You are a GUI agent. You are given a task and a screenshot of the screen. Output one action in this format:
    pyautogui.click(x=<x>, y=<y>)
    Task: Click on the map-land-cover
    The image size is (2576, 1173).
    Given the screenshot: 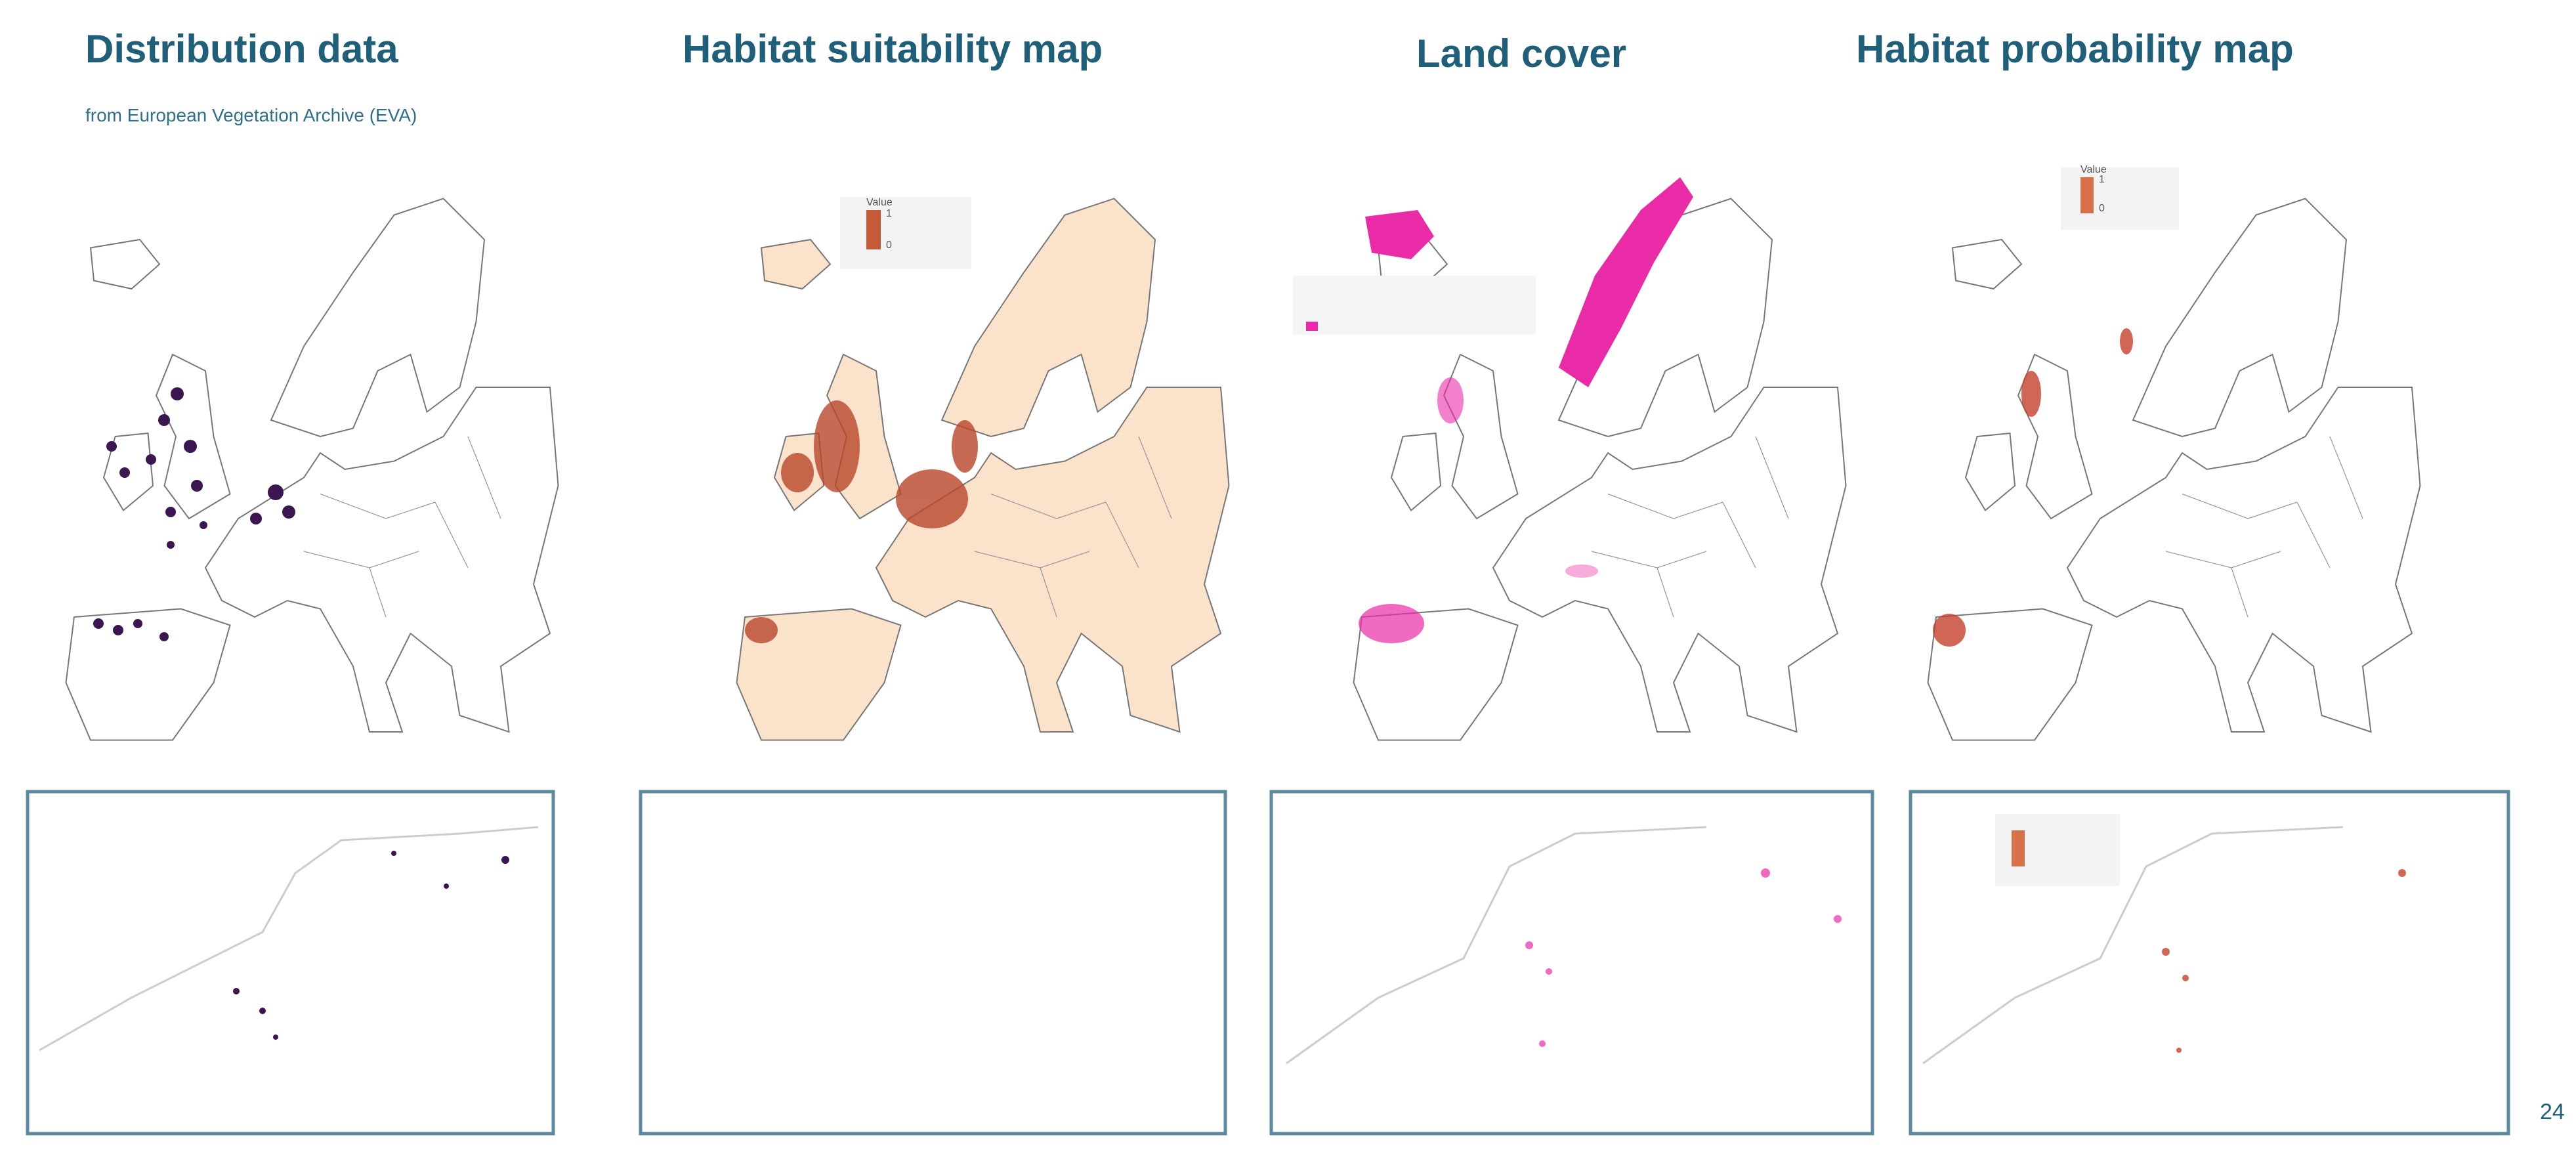 What is the action you would take?
    pyautogui.click(x=1570, y=459)
    